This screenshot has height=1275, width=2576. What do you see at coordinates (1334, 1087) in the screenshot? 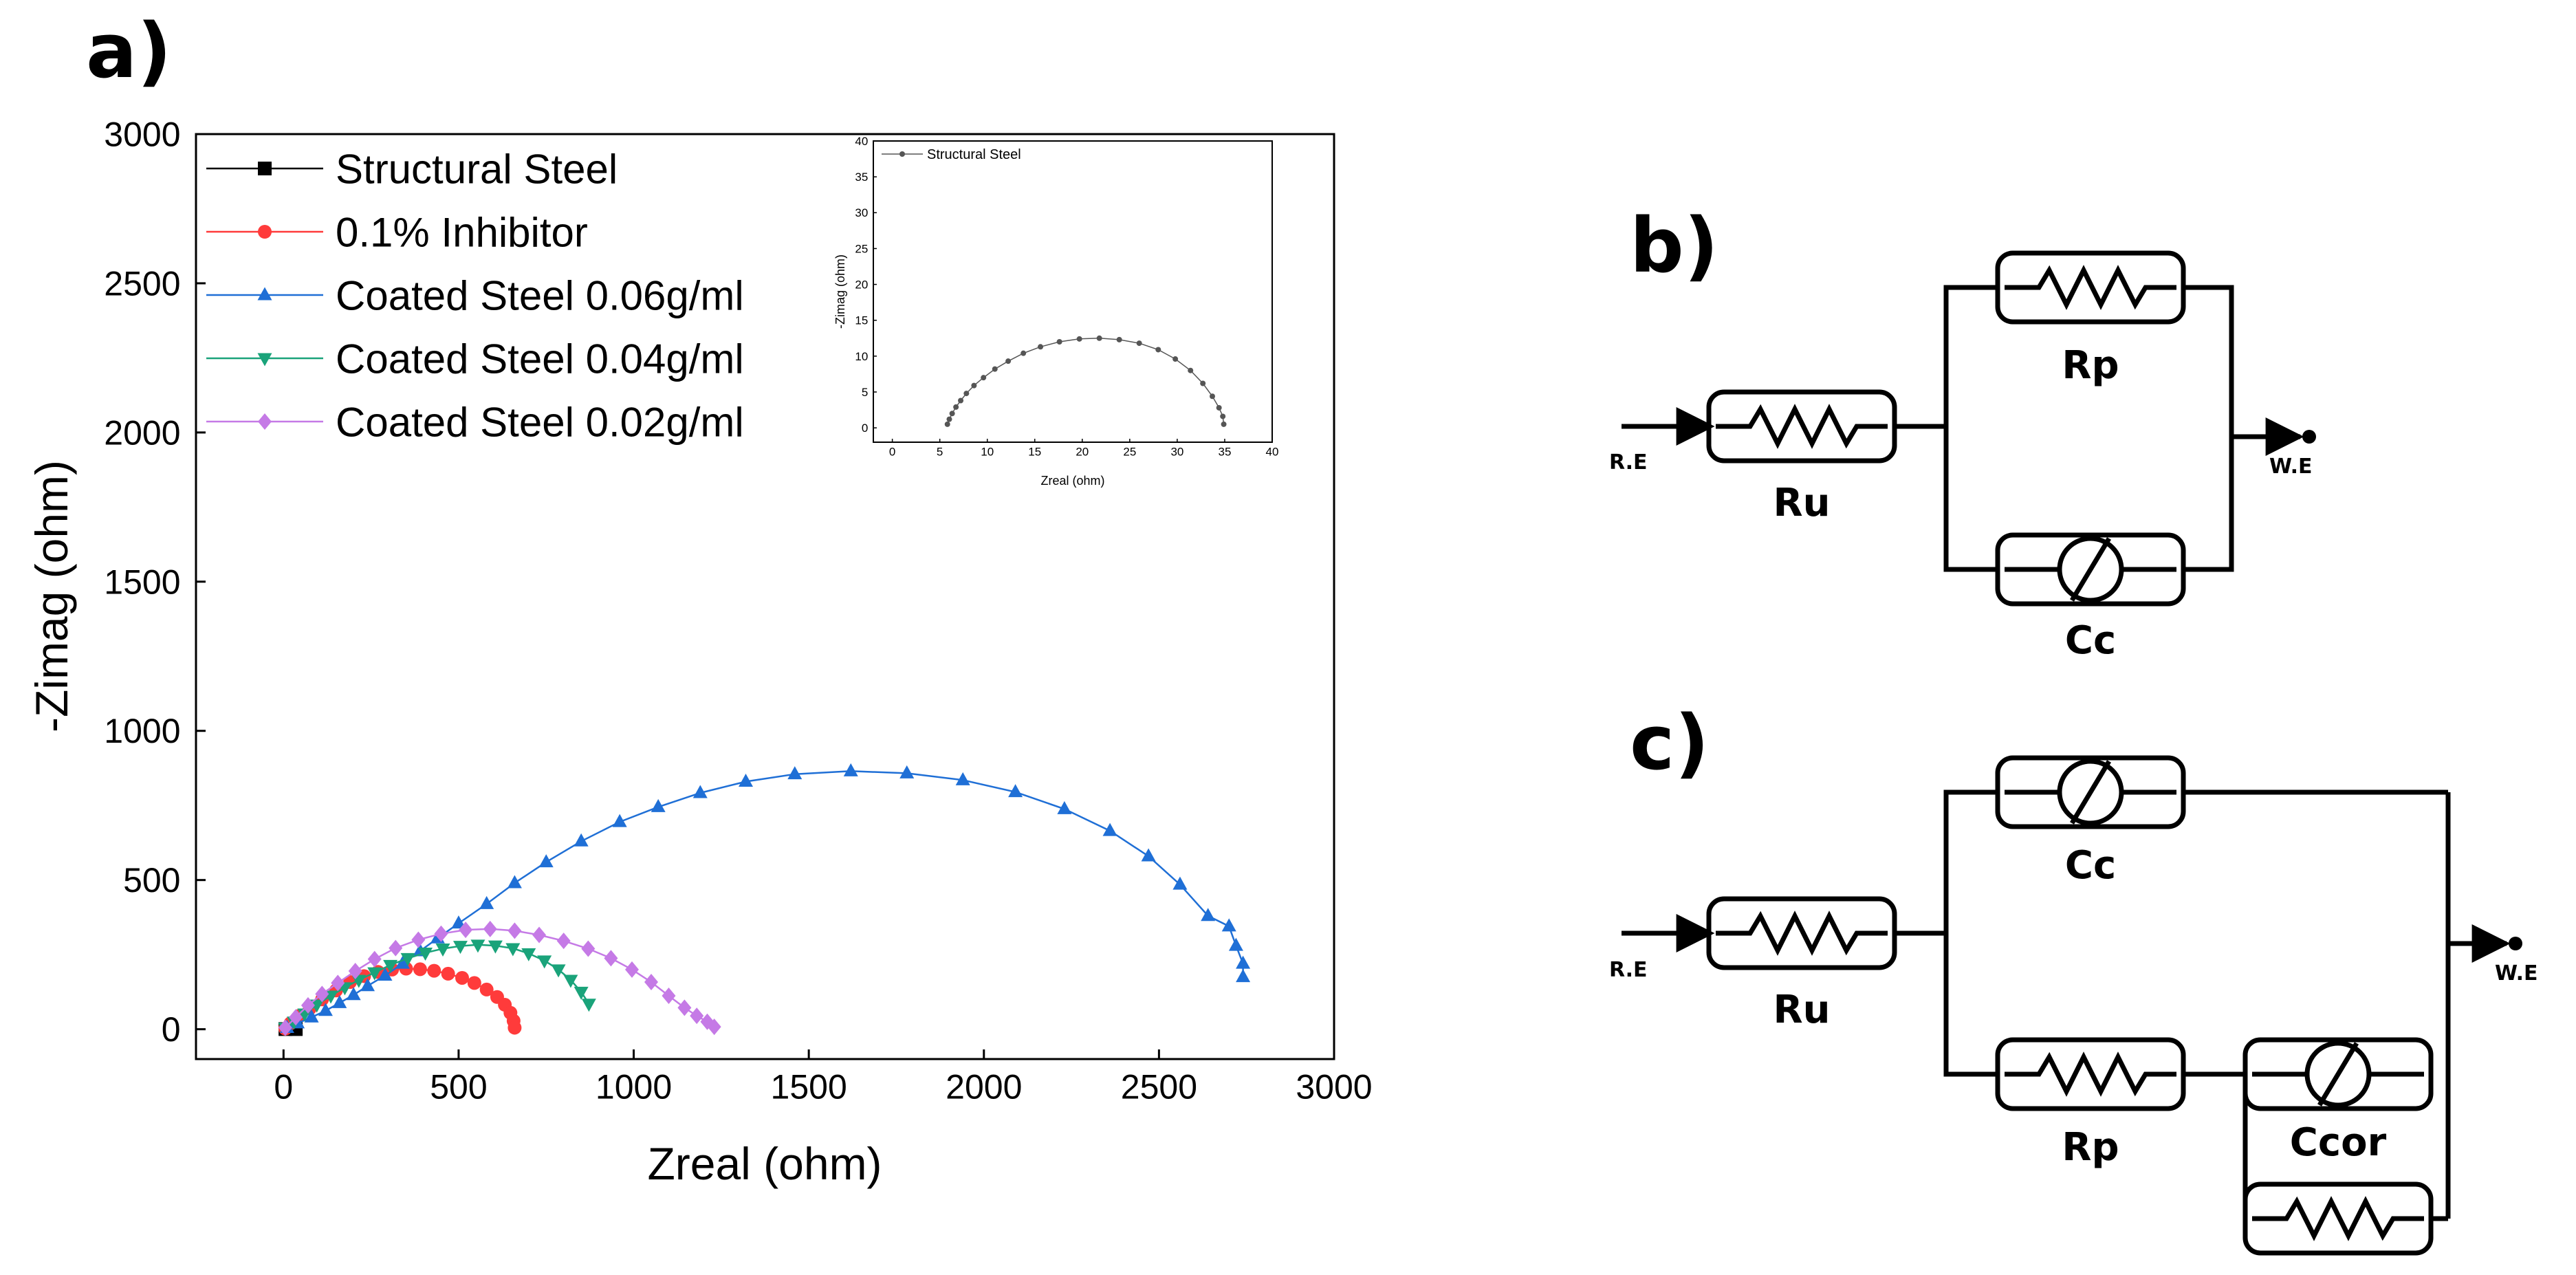
I see `main-x-tick-label: 3000` at bounding box center [1334, 1087].